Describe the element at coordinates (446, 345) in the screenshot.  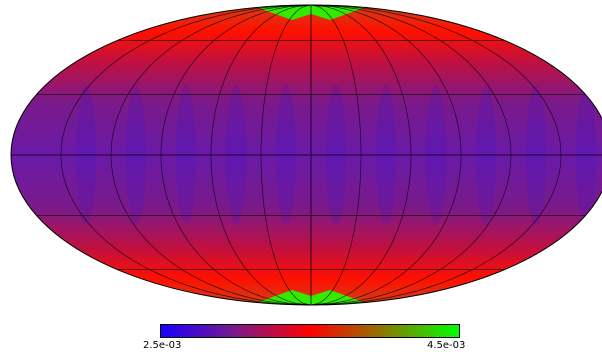
I see `colorbar-max-label: 4.5e-03` at that location.